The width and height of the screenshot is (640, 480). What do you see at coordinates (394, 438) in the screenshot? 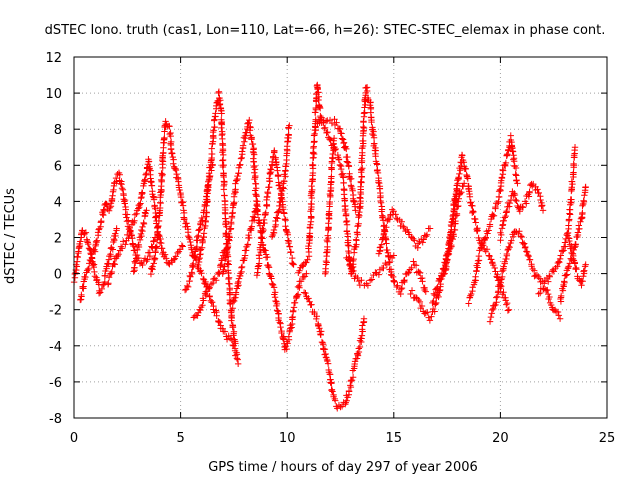
I see `x-tick-label: 15` at bounding box center [394, 438].